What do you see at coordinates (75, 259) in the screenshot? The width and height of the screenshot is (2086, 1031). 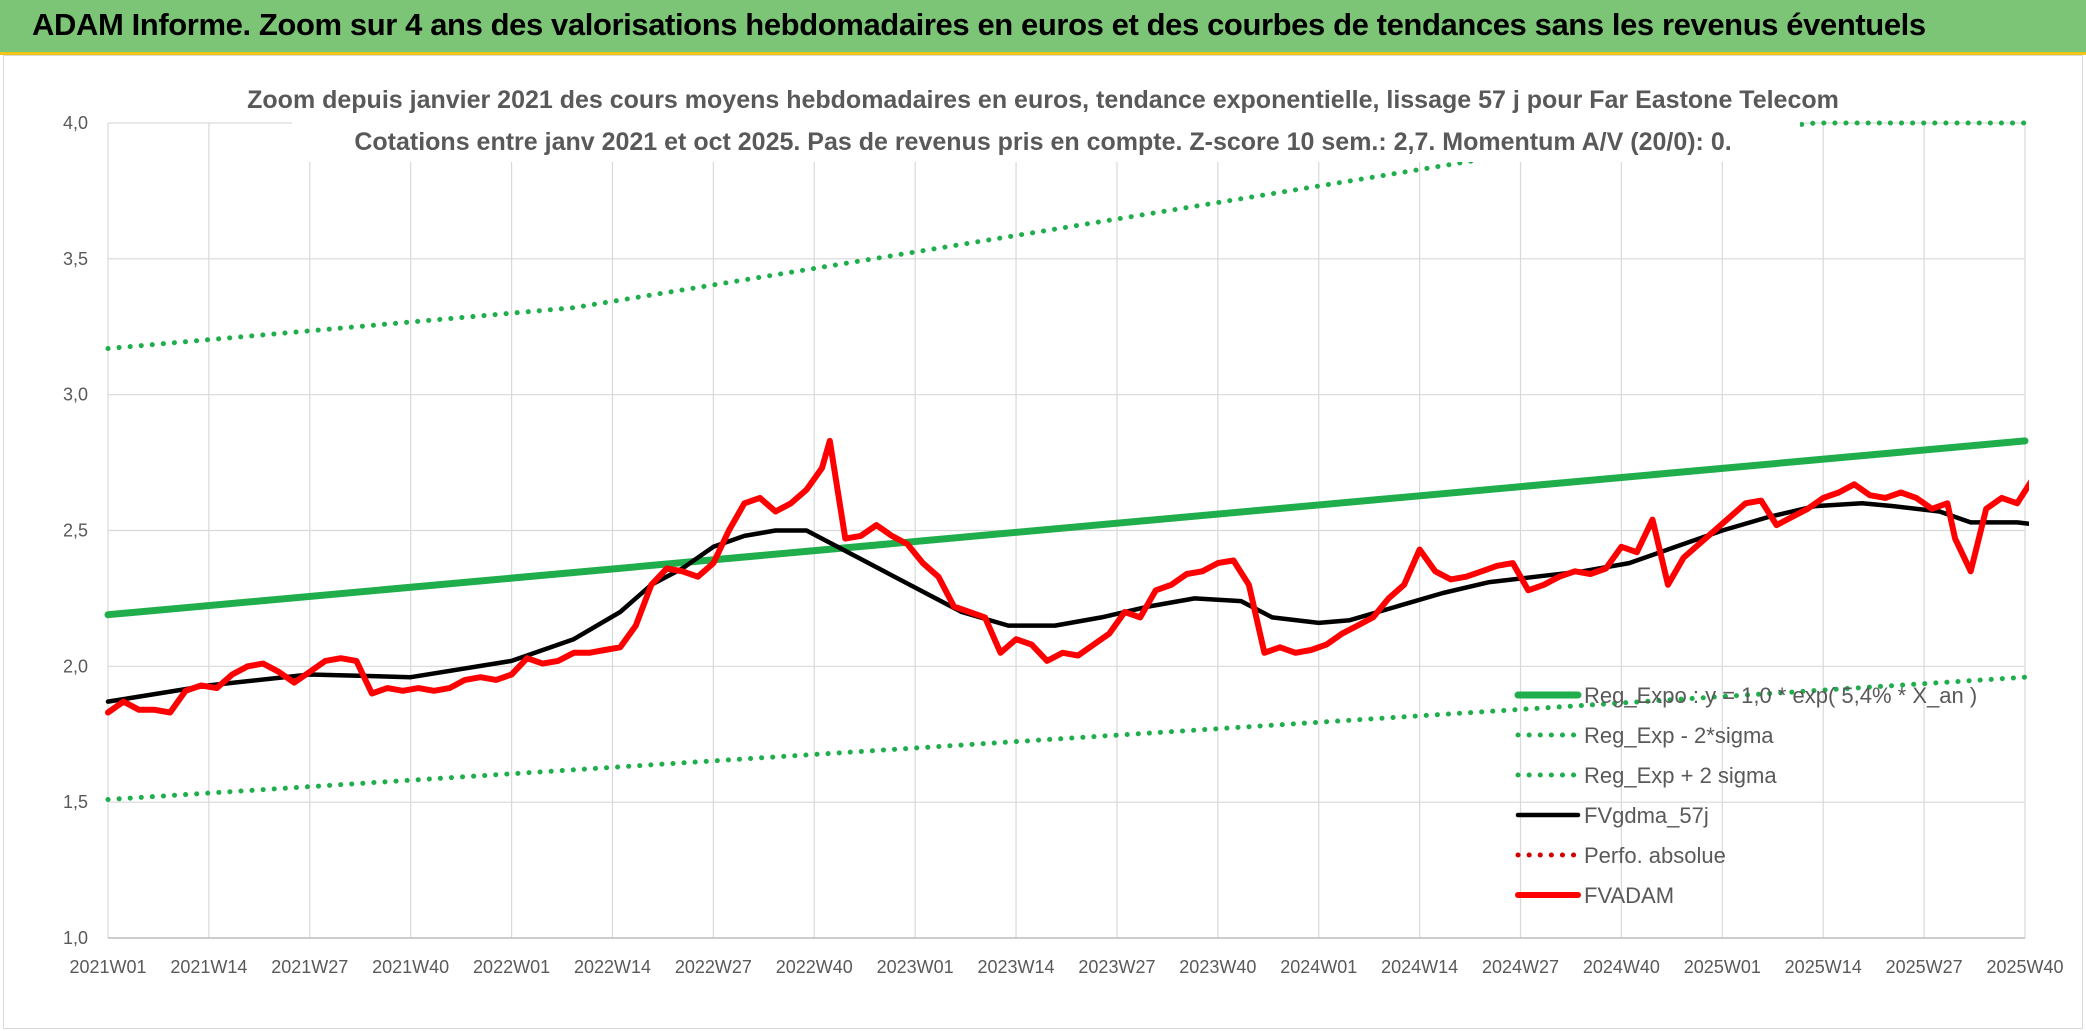 I see `y-tick-label: 3,5` at bounding box center [75, 259].